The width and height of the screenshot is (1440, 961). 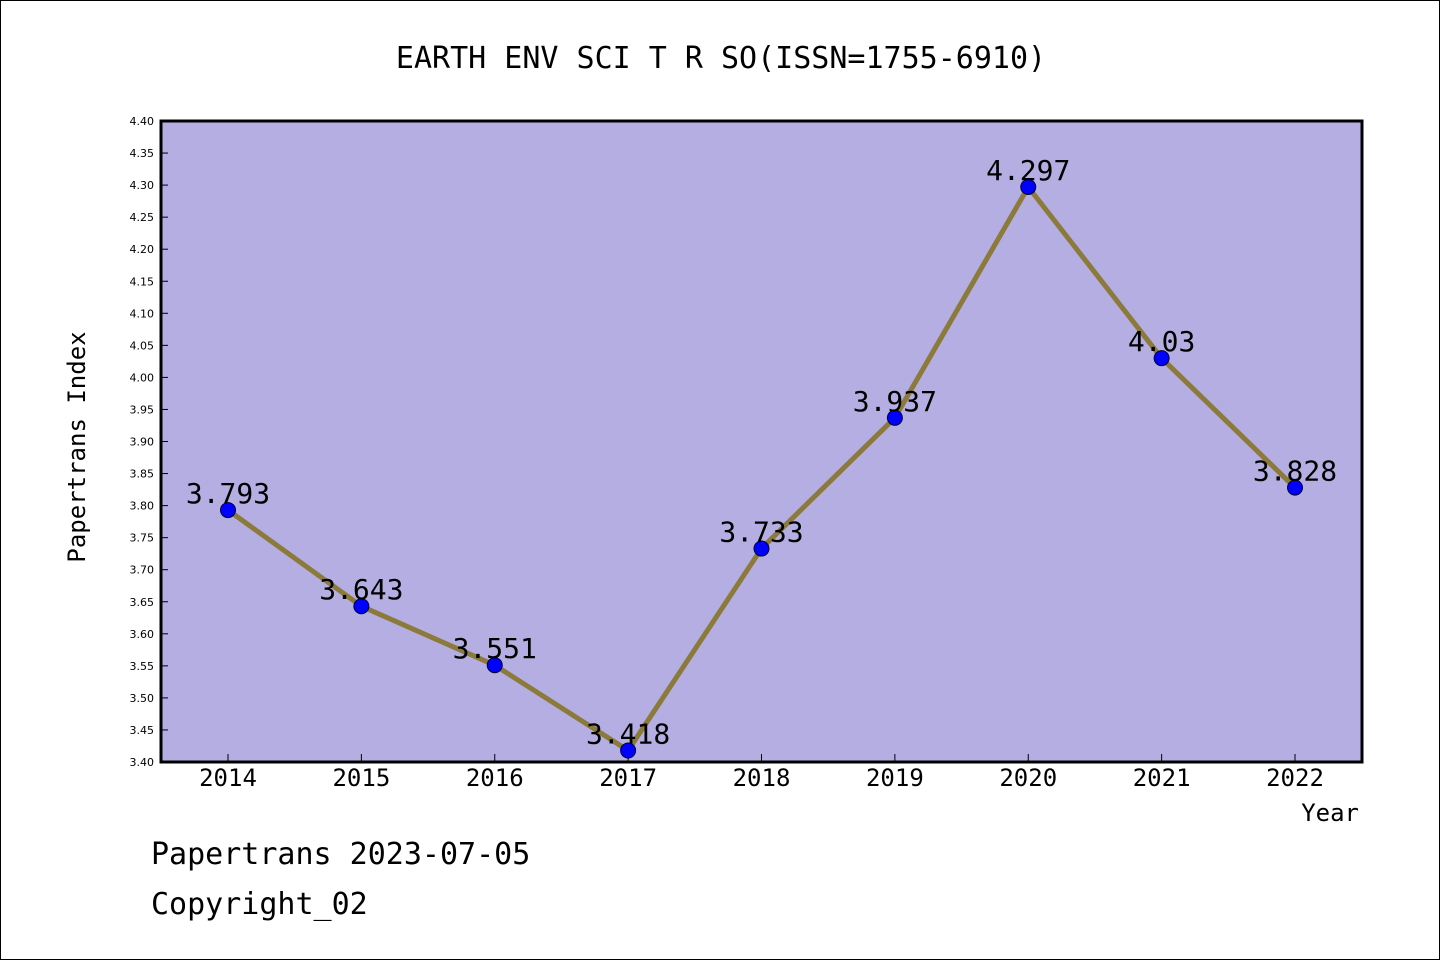 I want to click on y-tick-label: 3.80, so click(x=142, y=506).